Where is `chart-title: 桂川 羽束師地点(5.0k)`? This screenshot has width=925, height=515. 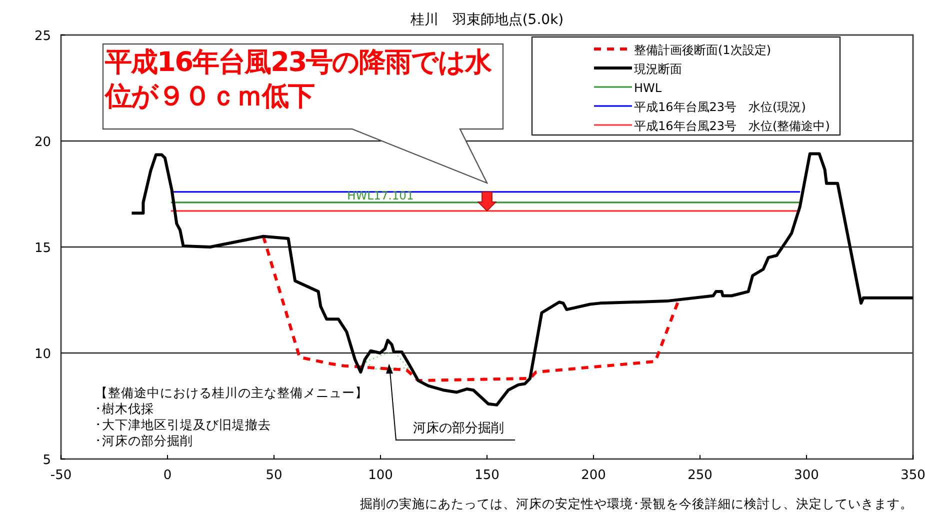 chart-title: 桂川 羽束師地点(5.0k) is located at coordinates (486, 20).